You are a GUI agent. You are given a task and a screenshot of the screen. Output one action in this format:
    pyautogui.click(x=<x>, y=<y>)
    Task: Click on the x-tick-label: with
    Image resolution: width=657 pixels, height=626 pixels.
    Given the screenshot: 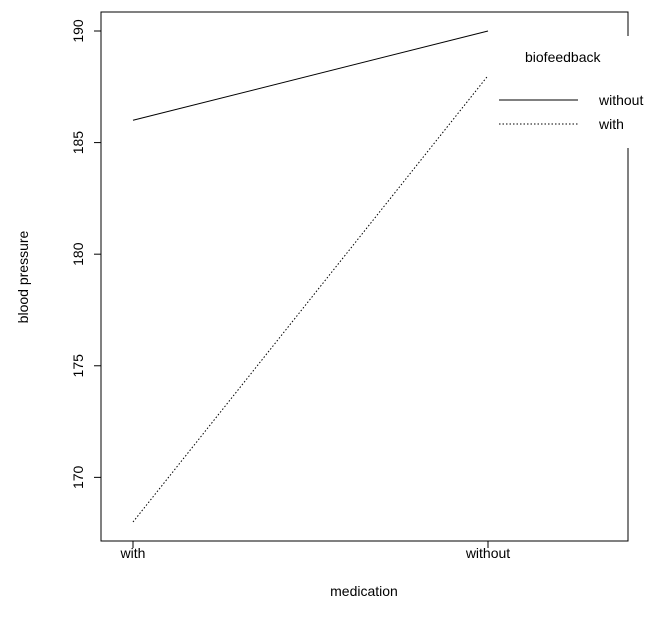 What is the action you would take?
    pyautogui.click(x=133, y=553)
    